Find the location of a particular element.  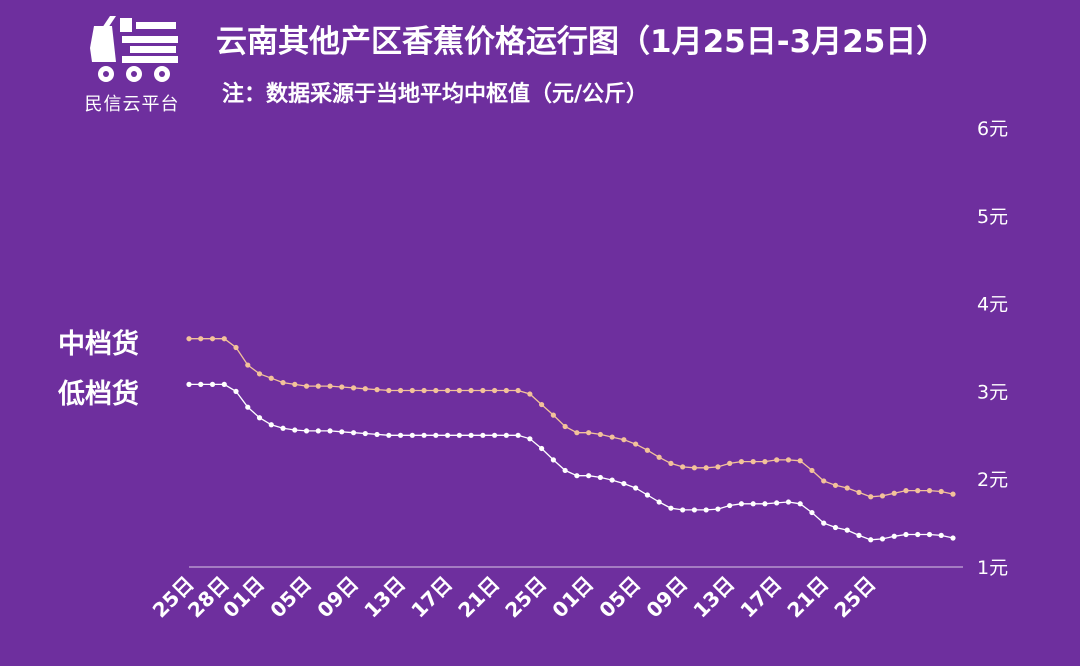

chart-title: 云南其他产区香蕉价格运行图（1月25日-3月25日） is located at coordinates (582, 42).